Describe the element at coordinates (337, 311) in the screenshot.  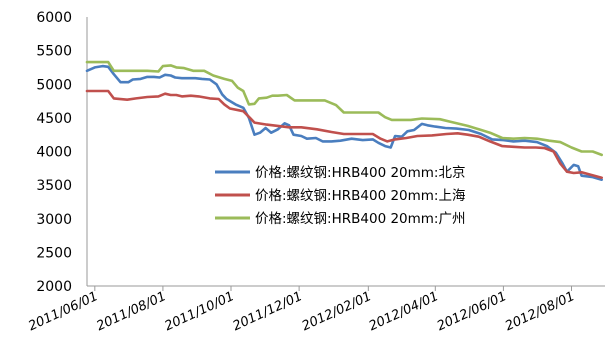
I see `x-tick-label: 2012/02/01` at that location.